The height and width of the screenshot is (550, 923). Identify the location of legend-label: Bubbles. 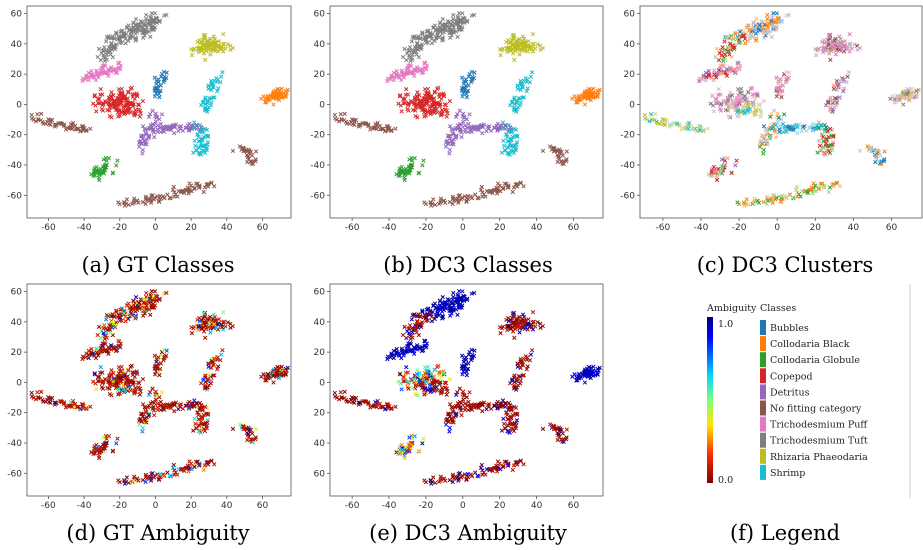
(789, 328).